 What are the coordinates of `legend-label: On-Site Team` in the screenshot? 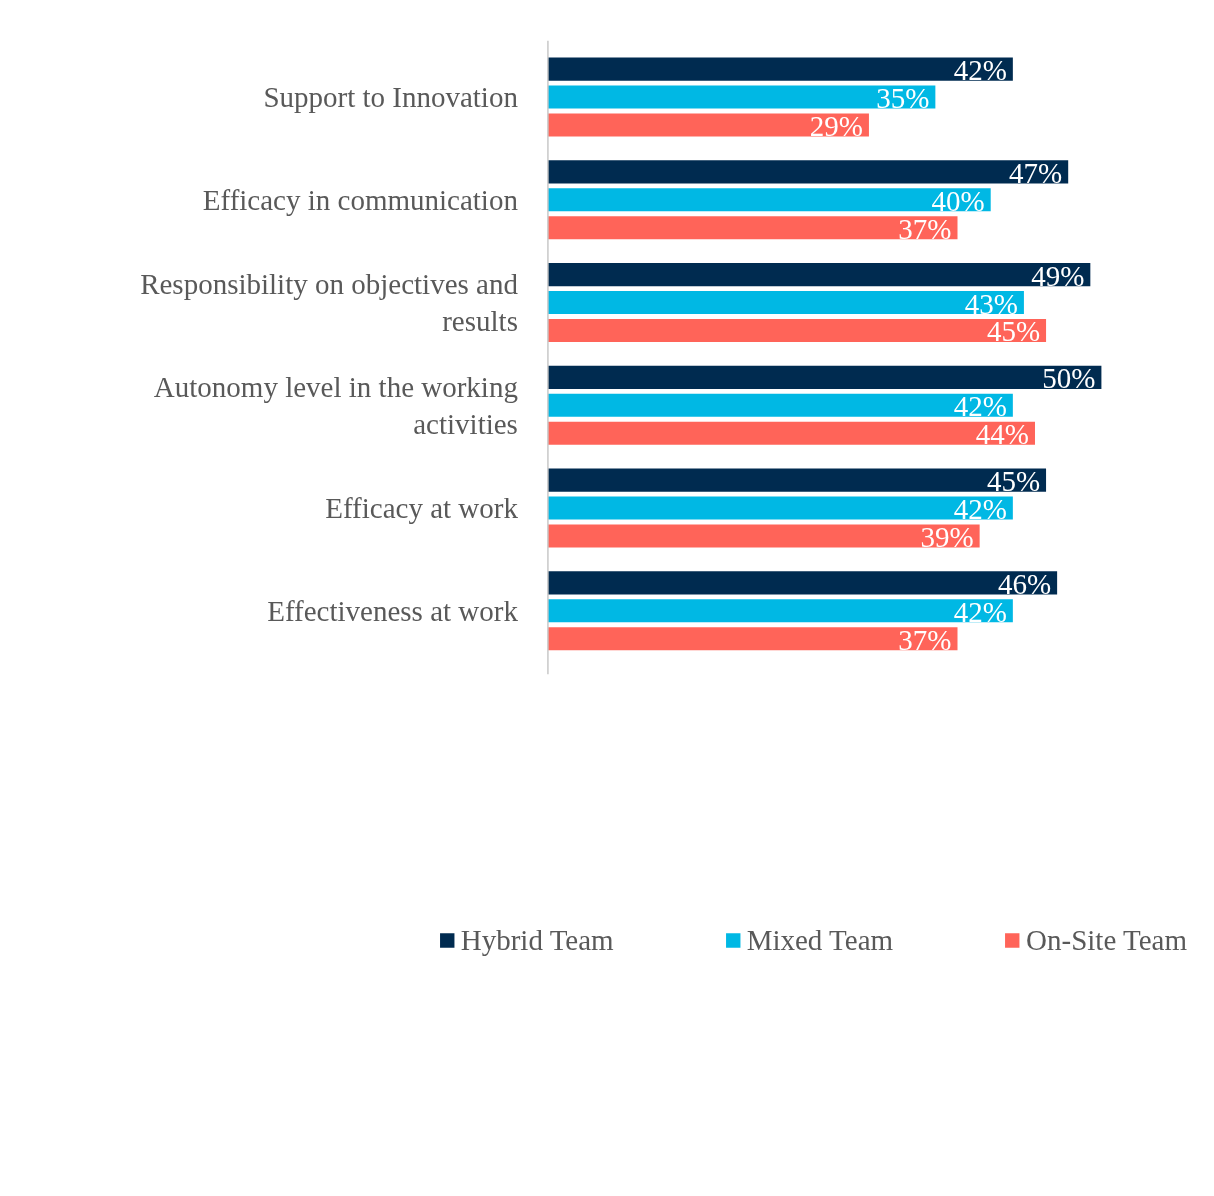 It's located at (1106, 940).